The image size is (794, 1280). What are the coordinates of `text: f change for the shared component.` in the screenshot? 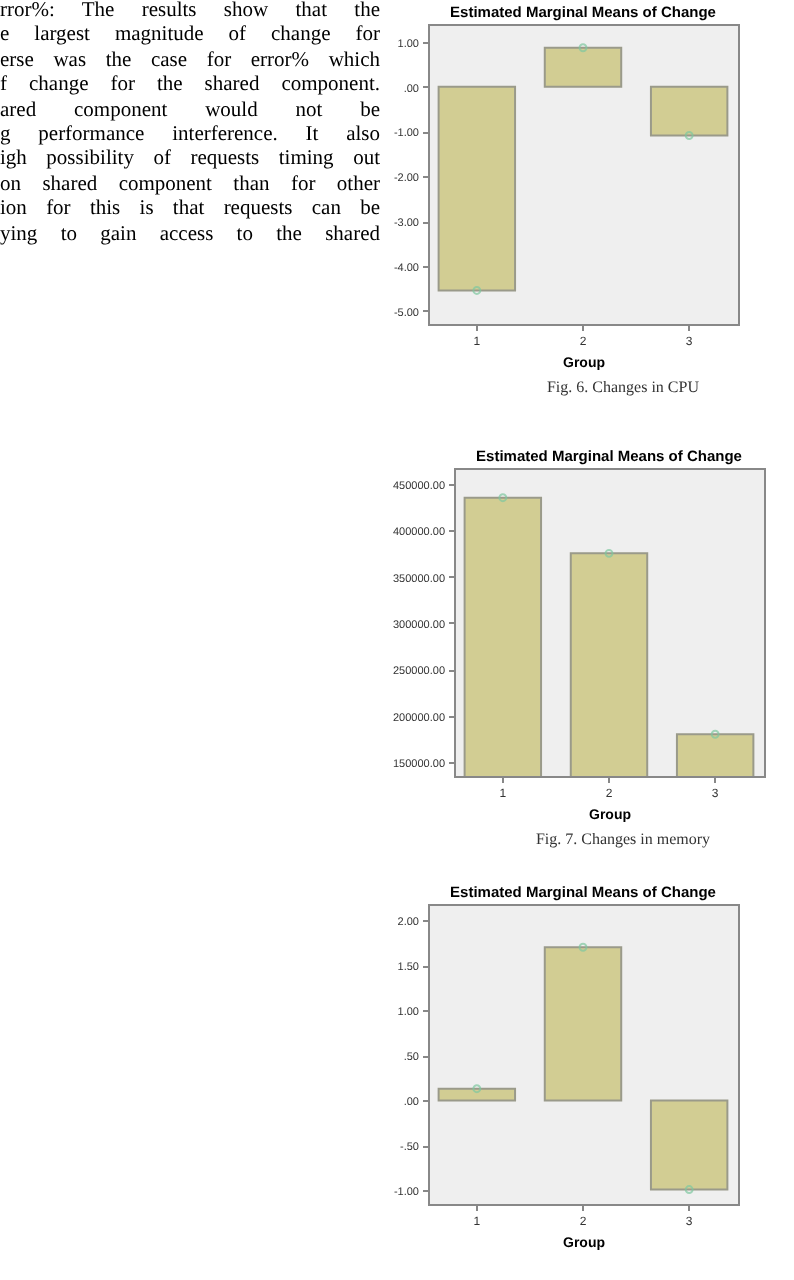 It's located at (190, 87).